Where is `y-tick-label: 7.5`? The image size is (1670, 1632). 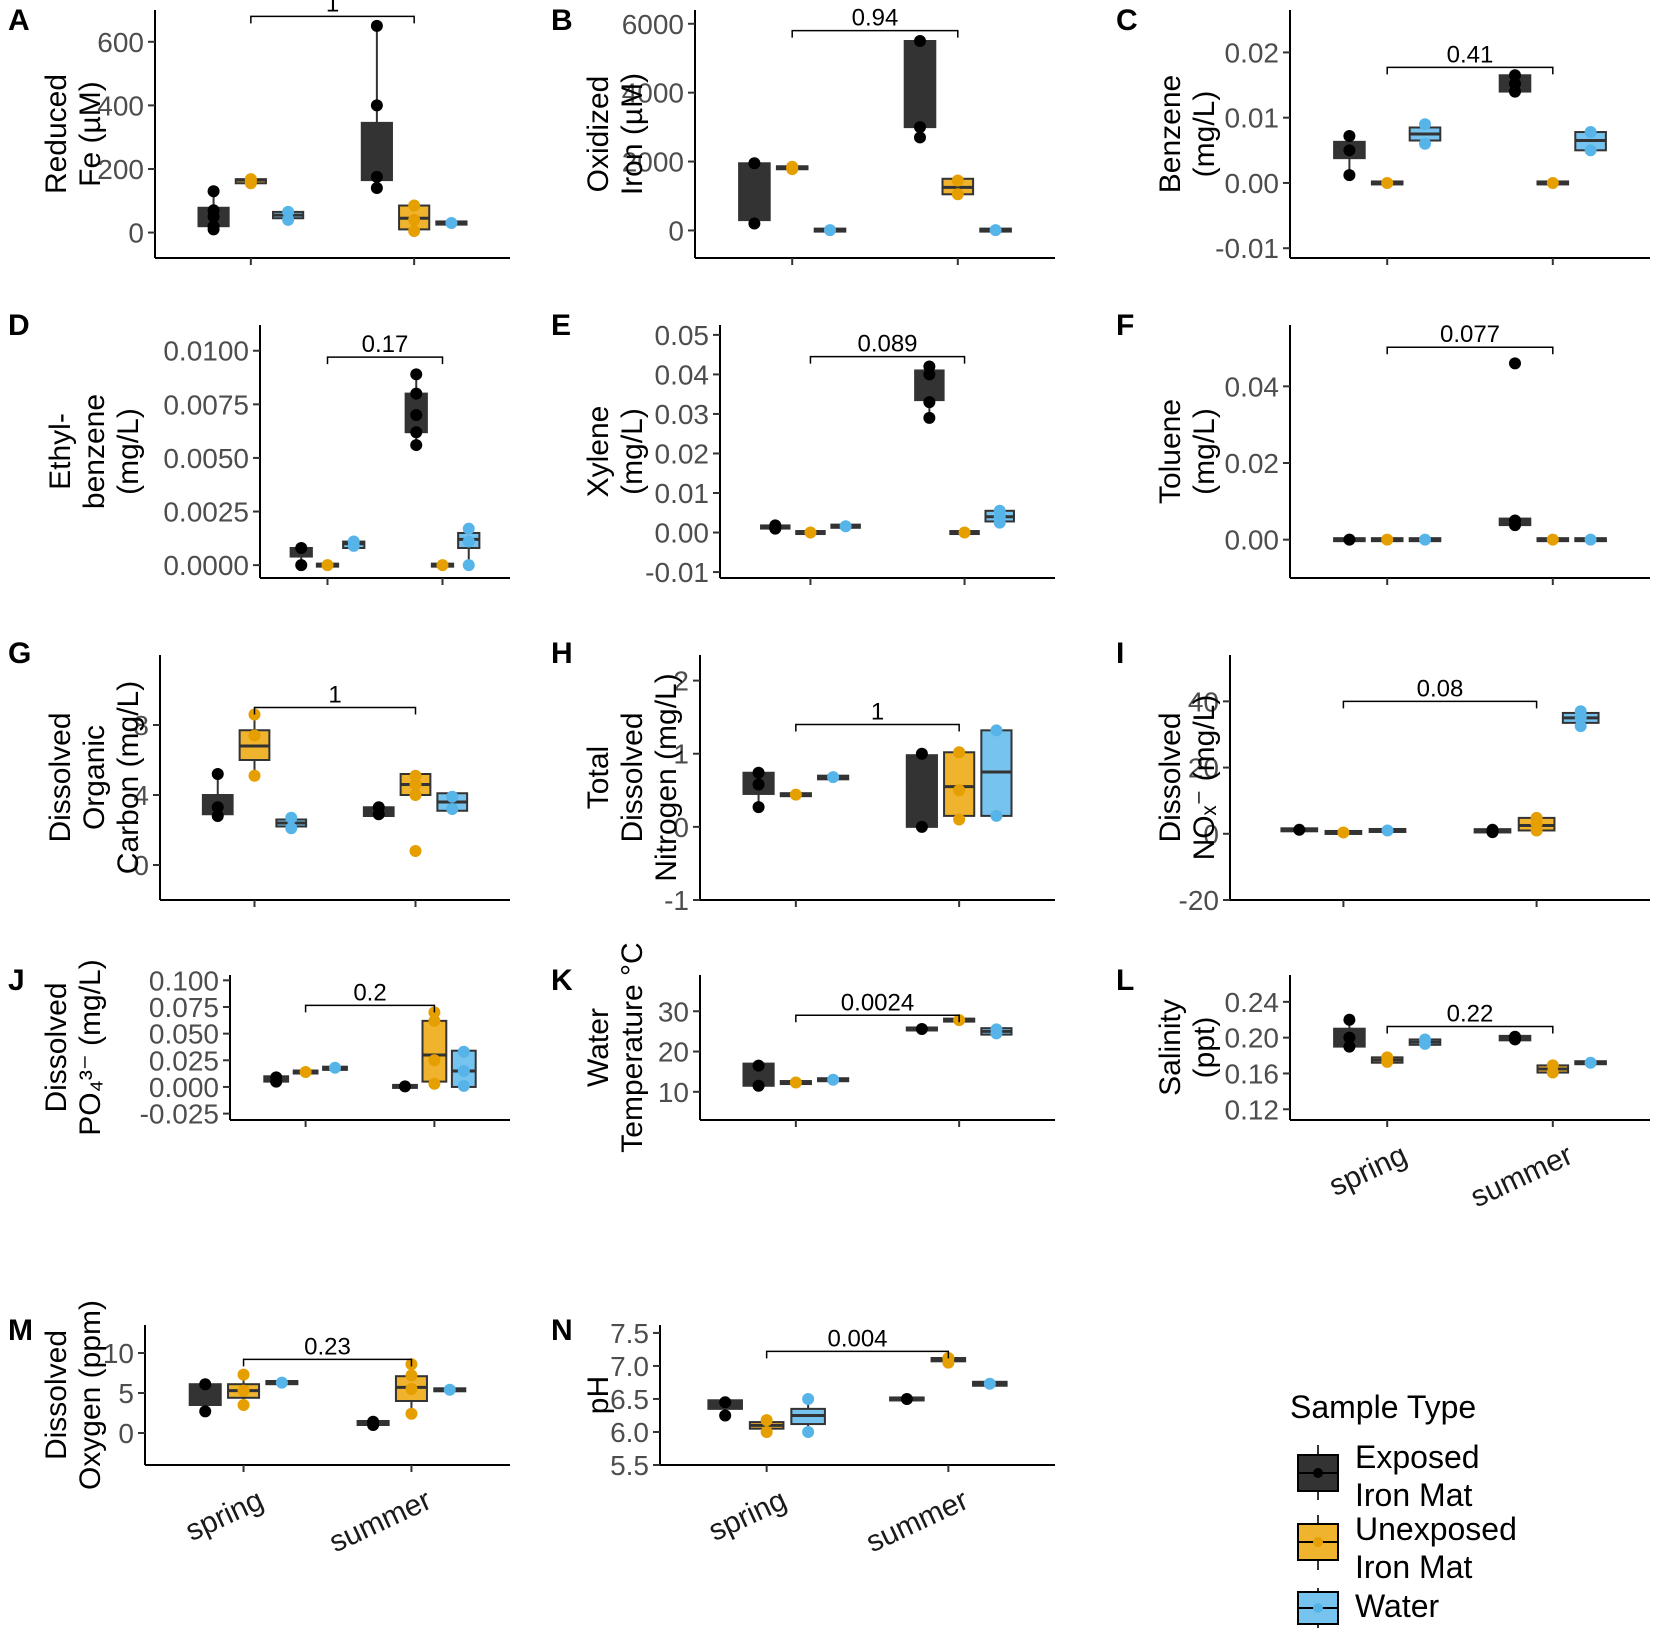 y-tick-label: 7.5 is located at coordinates (629, 1333).